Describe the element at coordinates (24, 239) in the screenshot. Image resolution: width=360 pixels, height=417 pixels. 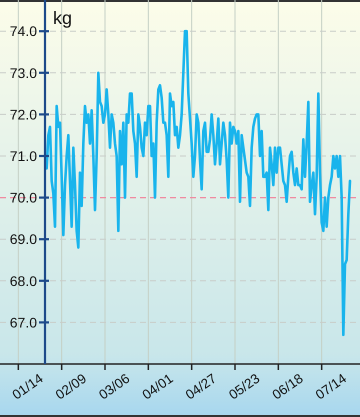
I see `y-tick-label: 69.0` at that location.